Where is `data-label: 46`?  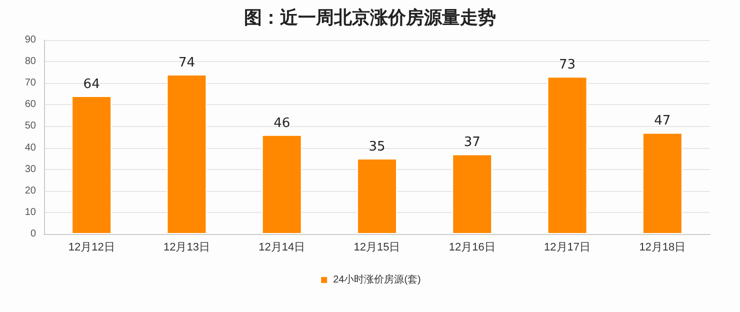
data-label: 46 is located at coordinates (282, 123).